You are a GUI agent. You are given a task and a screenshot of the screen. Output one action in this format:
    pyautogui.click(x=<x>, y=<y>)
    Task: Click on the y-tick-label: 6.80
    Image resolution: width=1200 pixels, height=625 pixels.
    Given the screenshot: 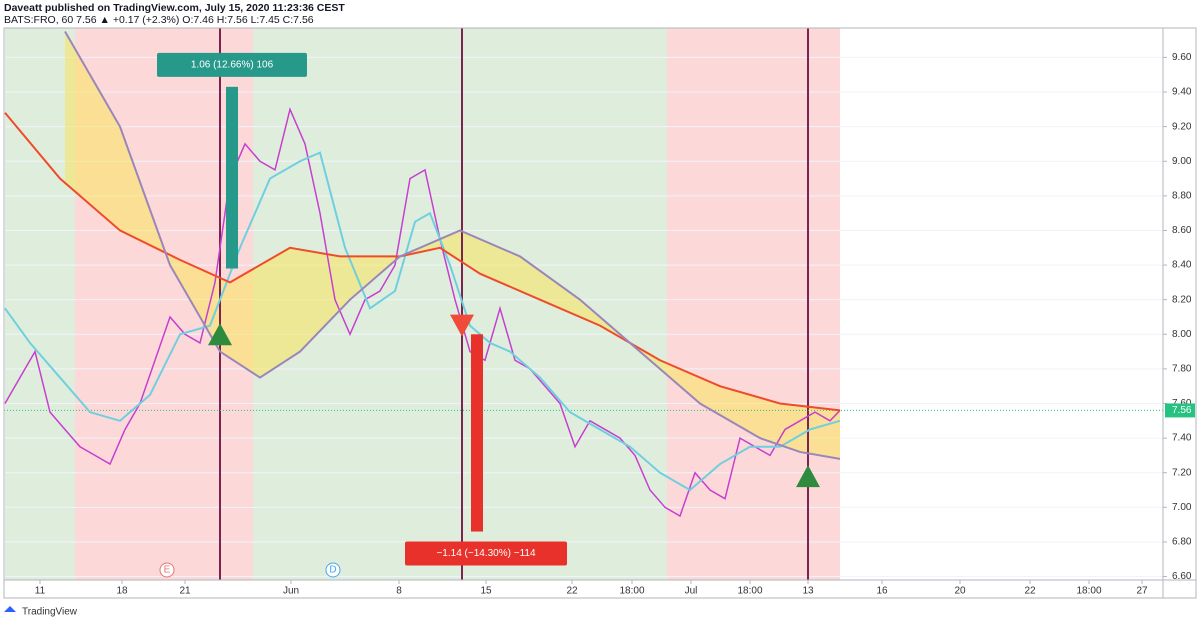 What is the action you would take?
    pyautogui.click(x=1182, y=542)
    